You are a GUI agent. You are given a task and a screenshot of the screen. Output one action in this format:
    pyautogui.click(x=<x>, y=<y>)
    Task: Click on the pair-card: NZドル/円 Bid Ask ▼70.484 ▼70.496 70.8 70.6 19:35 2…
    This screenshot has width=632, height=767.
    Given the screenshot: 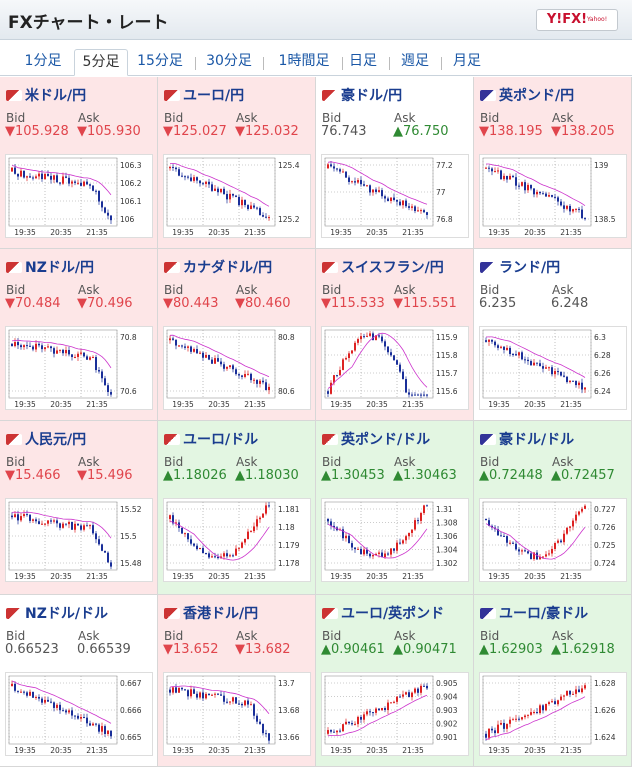 What is the action you would take?
    pyautogui.click(x=79, y=335)
    